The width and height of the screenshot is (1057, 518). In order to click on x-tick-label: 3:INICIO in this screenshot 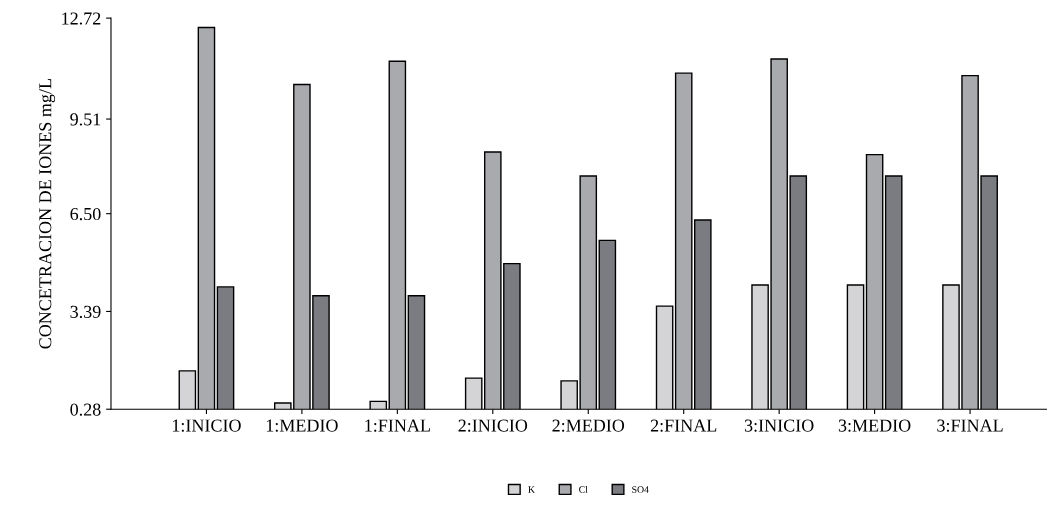, I will do `click(779, 425)`.